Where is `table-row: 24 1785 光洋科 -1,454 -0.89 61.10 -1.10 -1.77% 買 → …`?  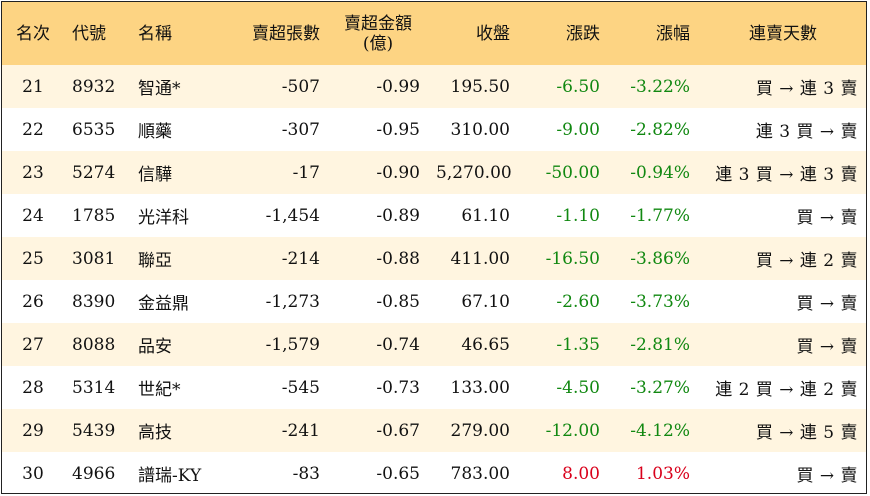 table-row: 24 1785 光洋科 -1,454 -0.89 61.10 -1.10 -1.77% 買 → … is located at coordinates (434, 215).